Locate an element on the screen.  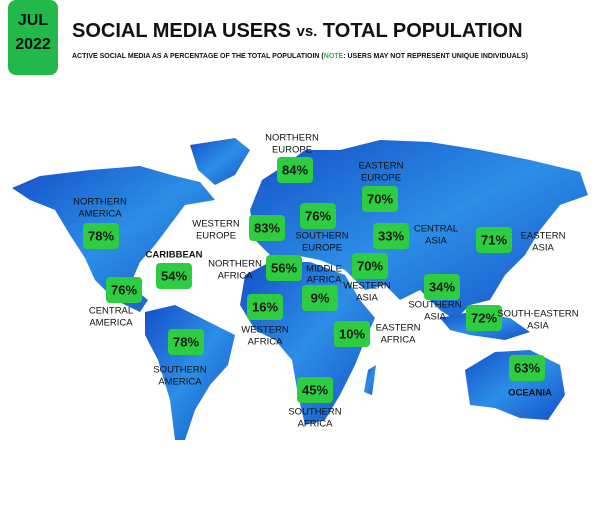
region-value: 72% is located at coordinates (484, 317).